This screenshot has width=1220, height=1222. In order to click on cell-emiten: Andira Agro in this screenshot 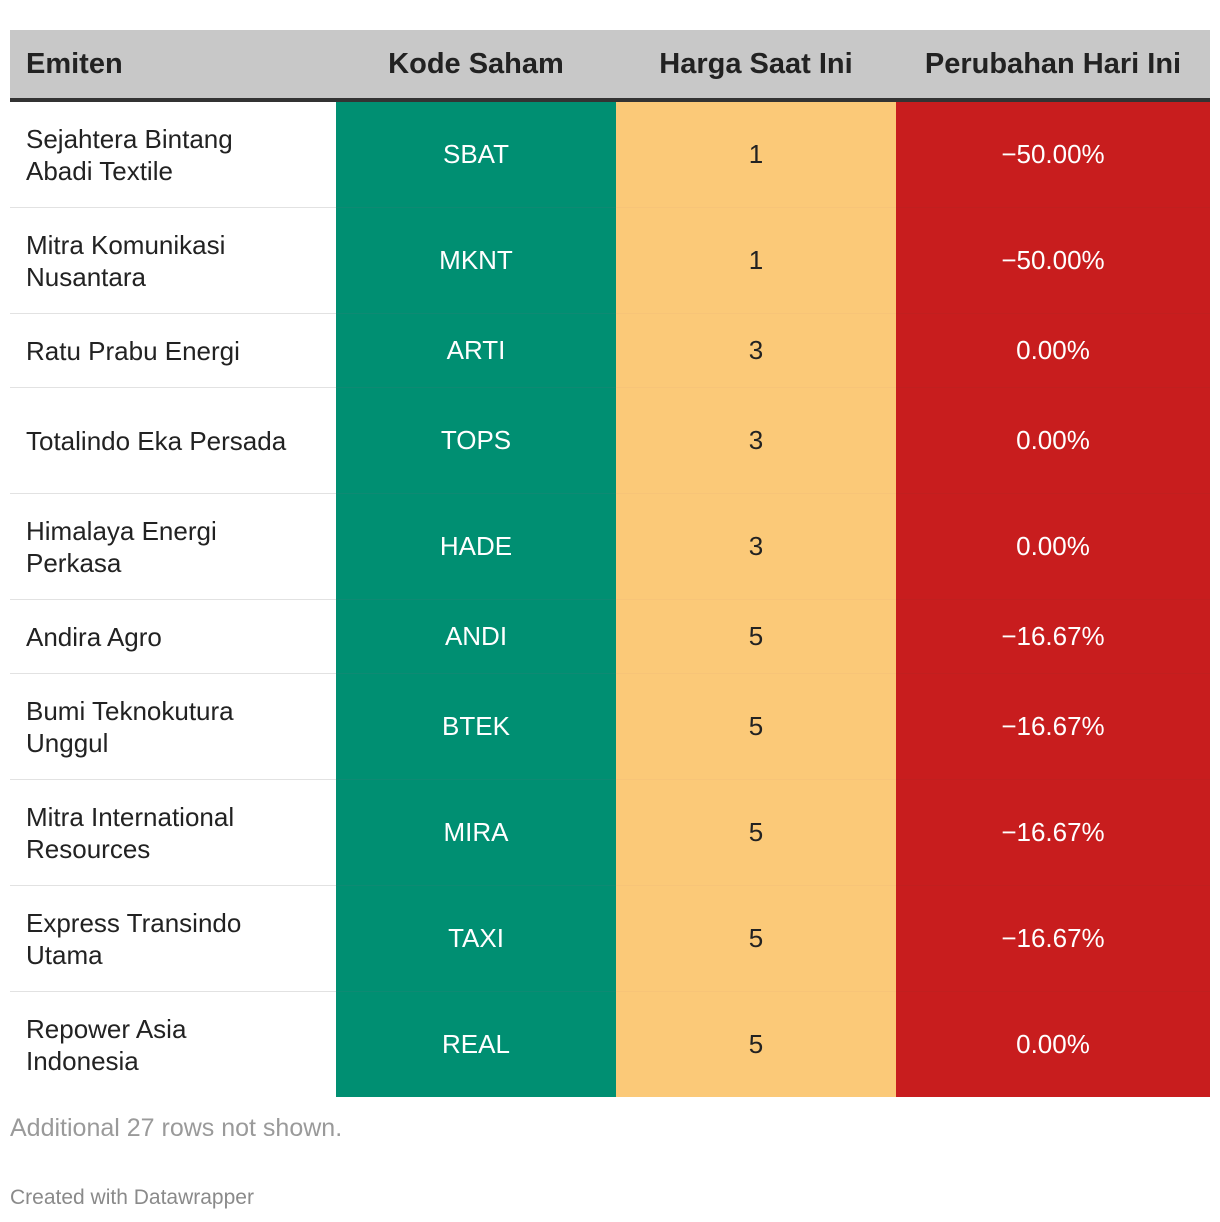, I will do `click(173, 636)`.